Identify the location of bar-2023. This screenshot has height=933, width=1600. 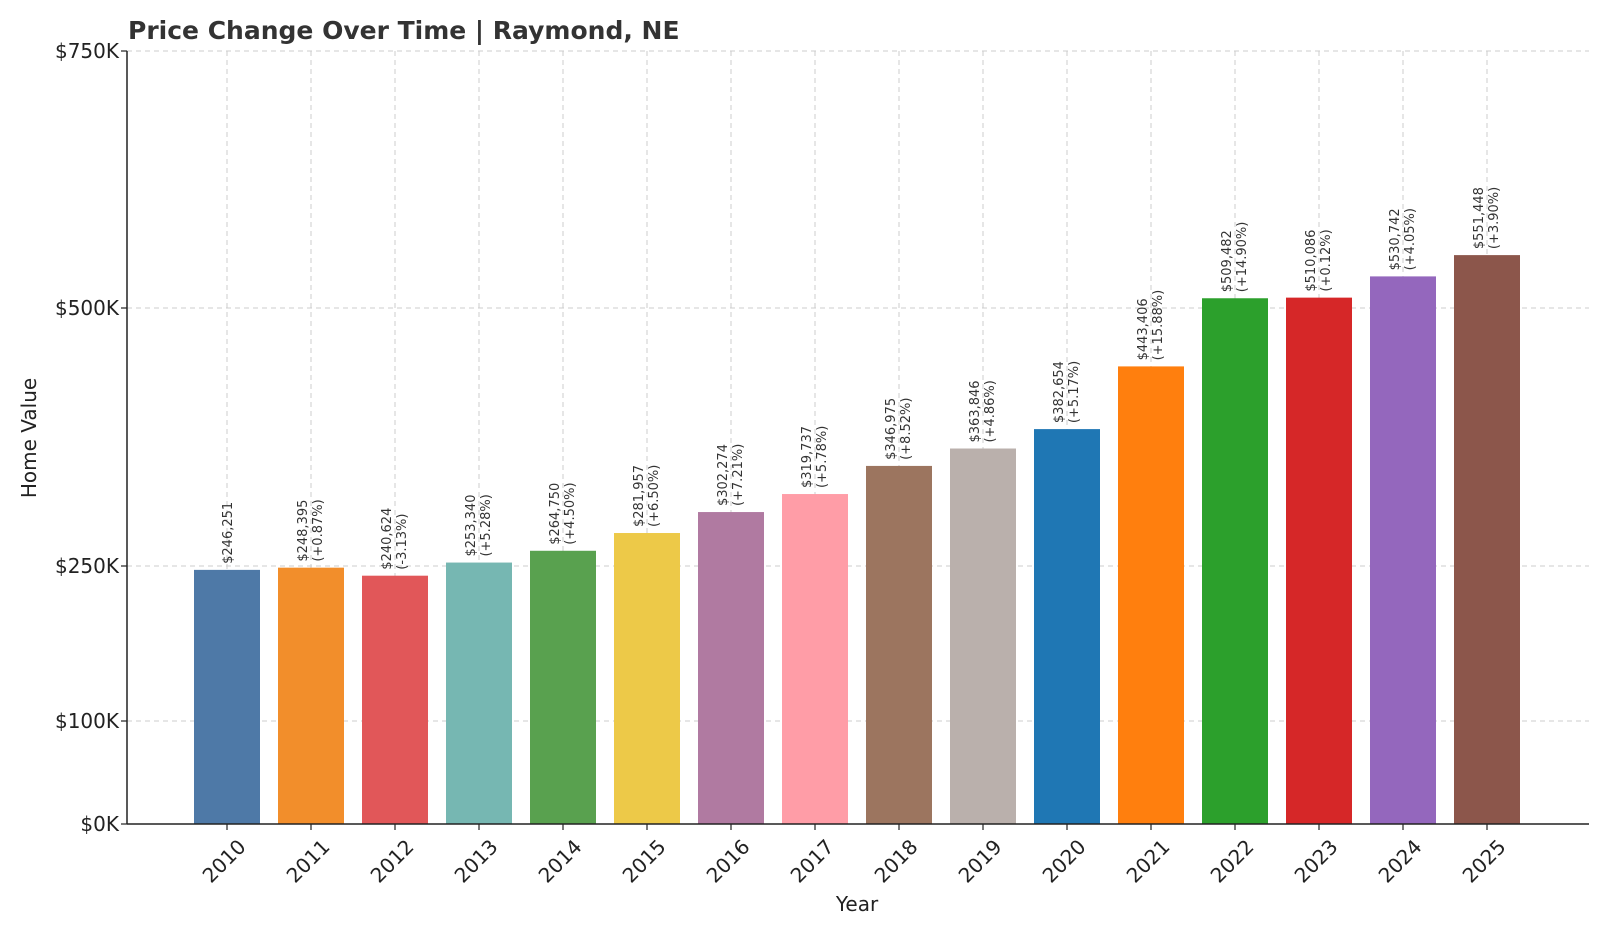
(1319, 560).